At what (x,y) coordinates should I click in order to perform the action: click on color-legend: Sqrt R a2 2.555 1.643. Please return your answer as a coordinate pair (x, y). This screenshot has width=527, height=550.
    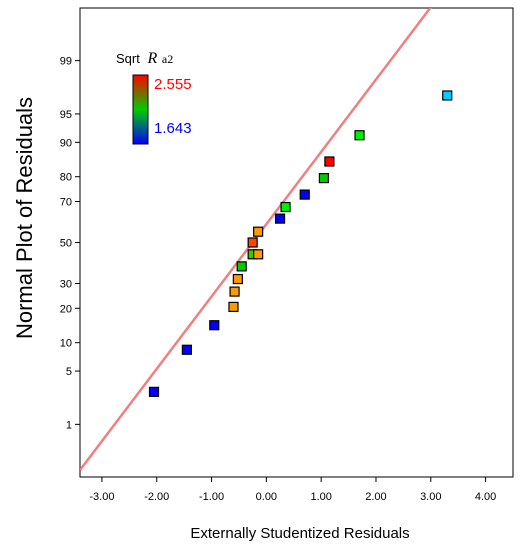
    Looking at the image, I should click on (154, 97).